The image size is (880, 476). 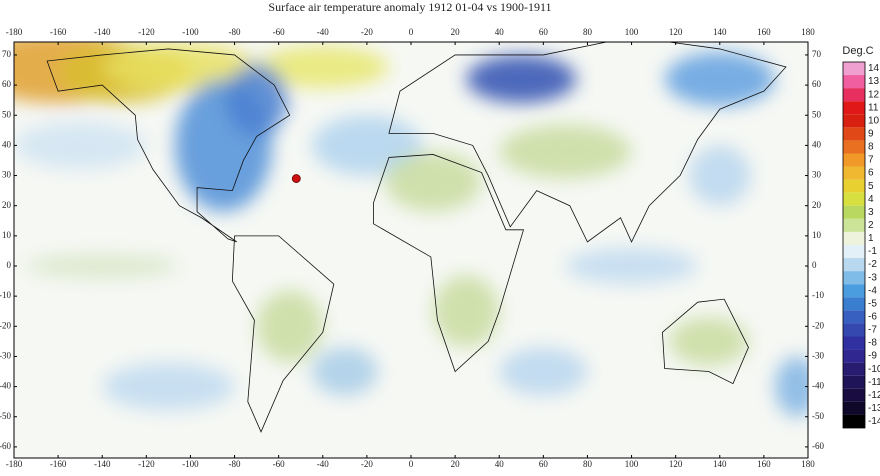 What do you see at coordinates (871, 173) in the screenshot?
I see `legend-label: 6` at bounding box center [871, 173].